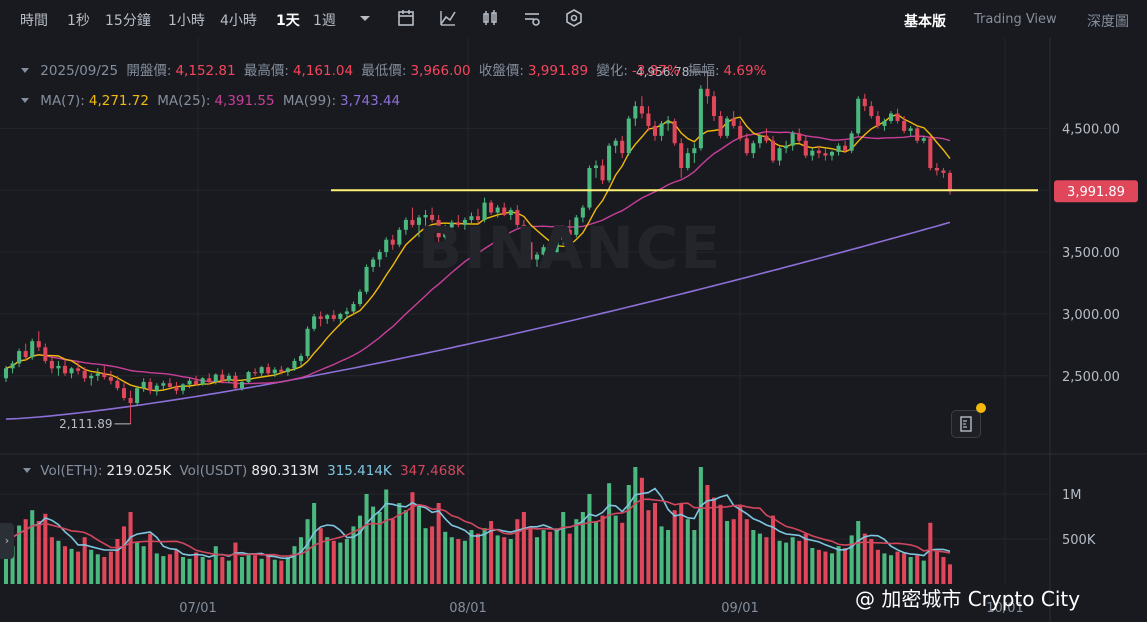 The width and height of the screenshot is (1147, 622). Describe the element at coordinates (448, 18) in the screenshot. I see `indicator-icon` at that location.